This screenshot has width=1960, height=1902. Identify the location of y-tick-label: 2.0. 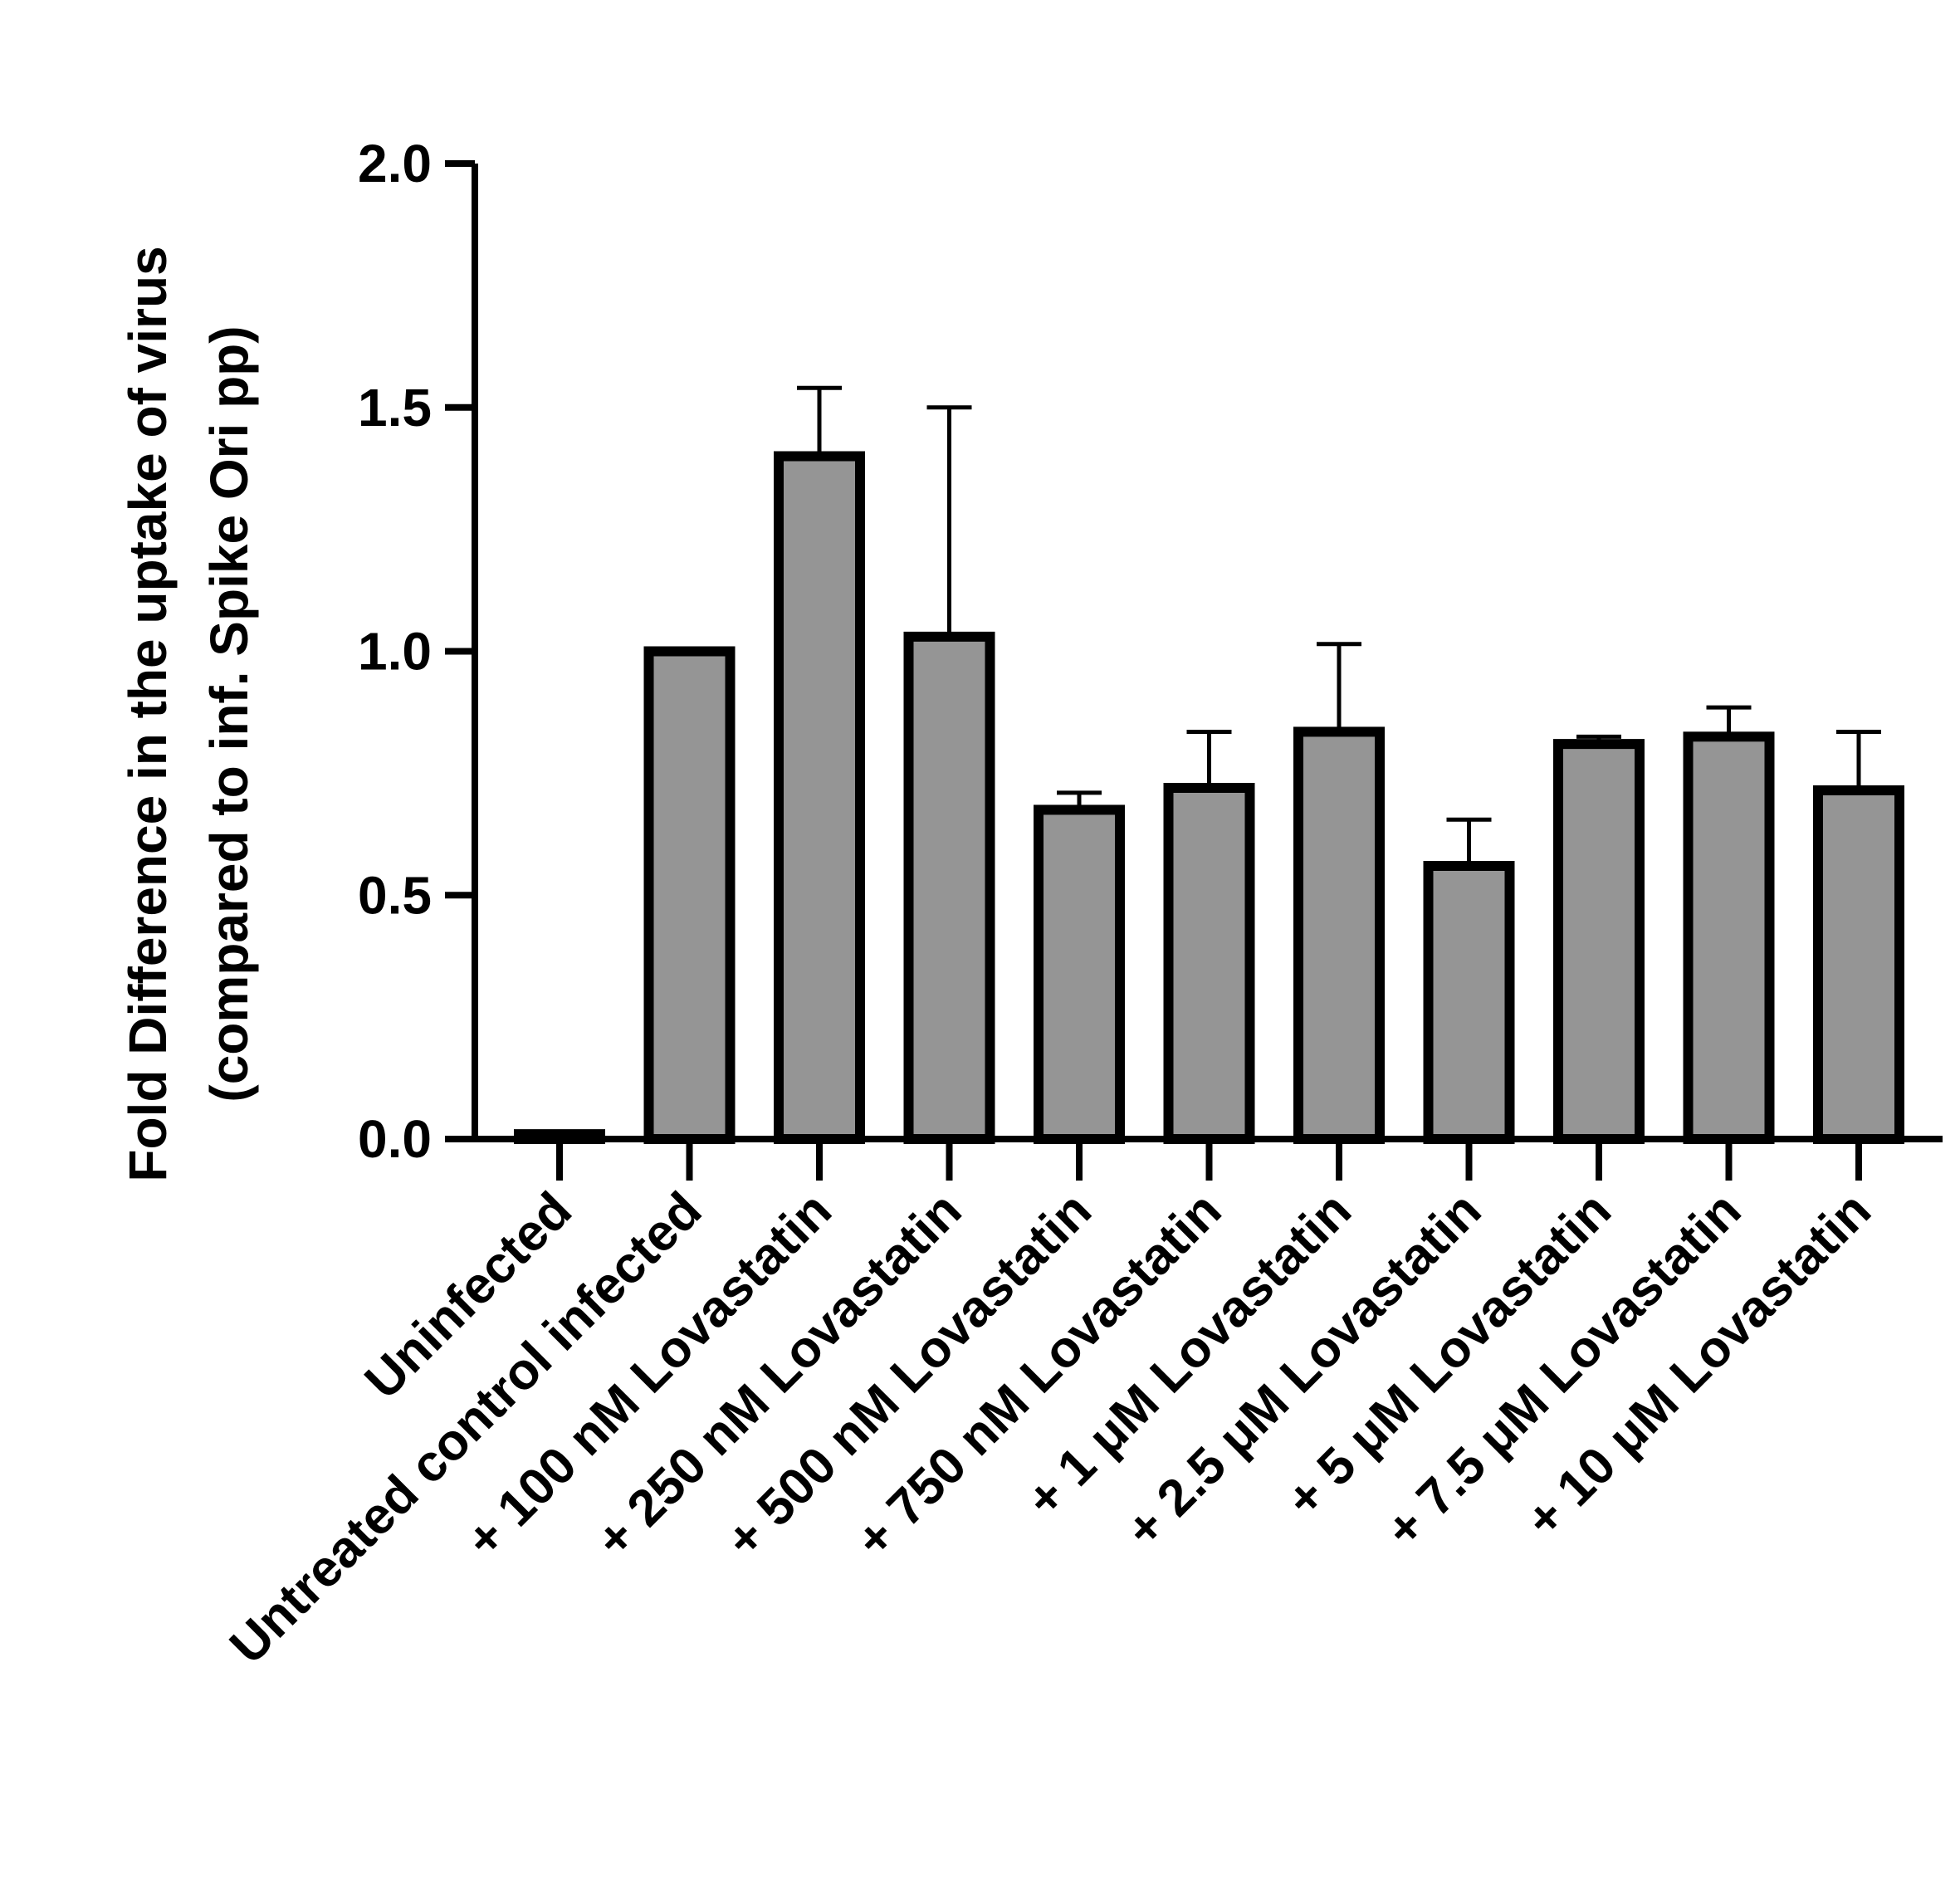
(395, 164).